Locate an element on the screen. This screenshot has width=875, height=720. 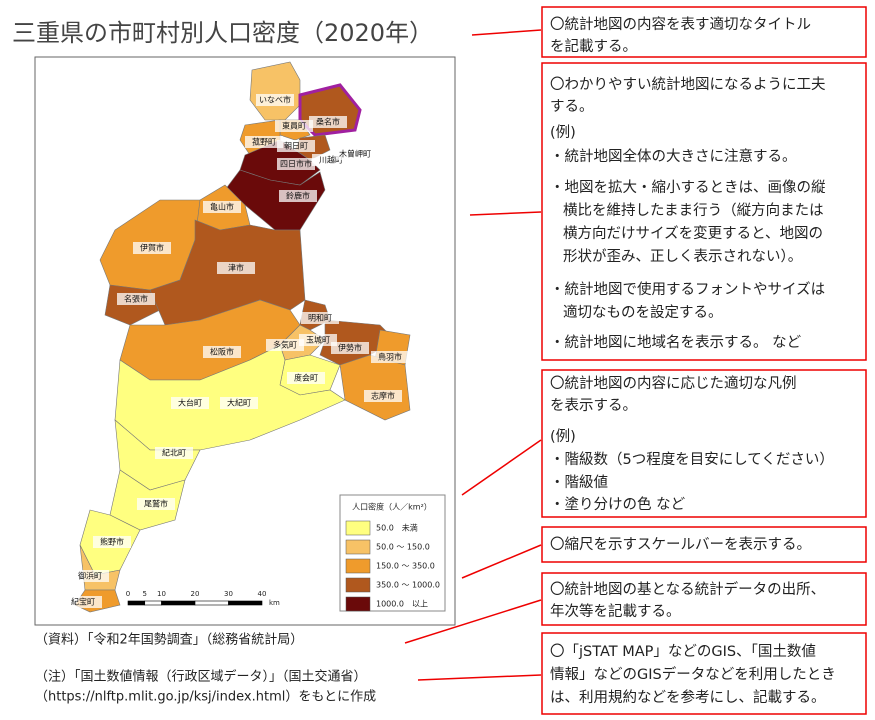
map-label: 桑名市 is located at coordinates (328, 122).